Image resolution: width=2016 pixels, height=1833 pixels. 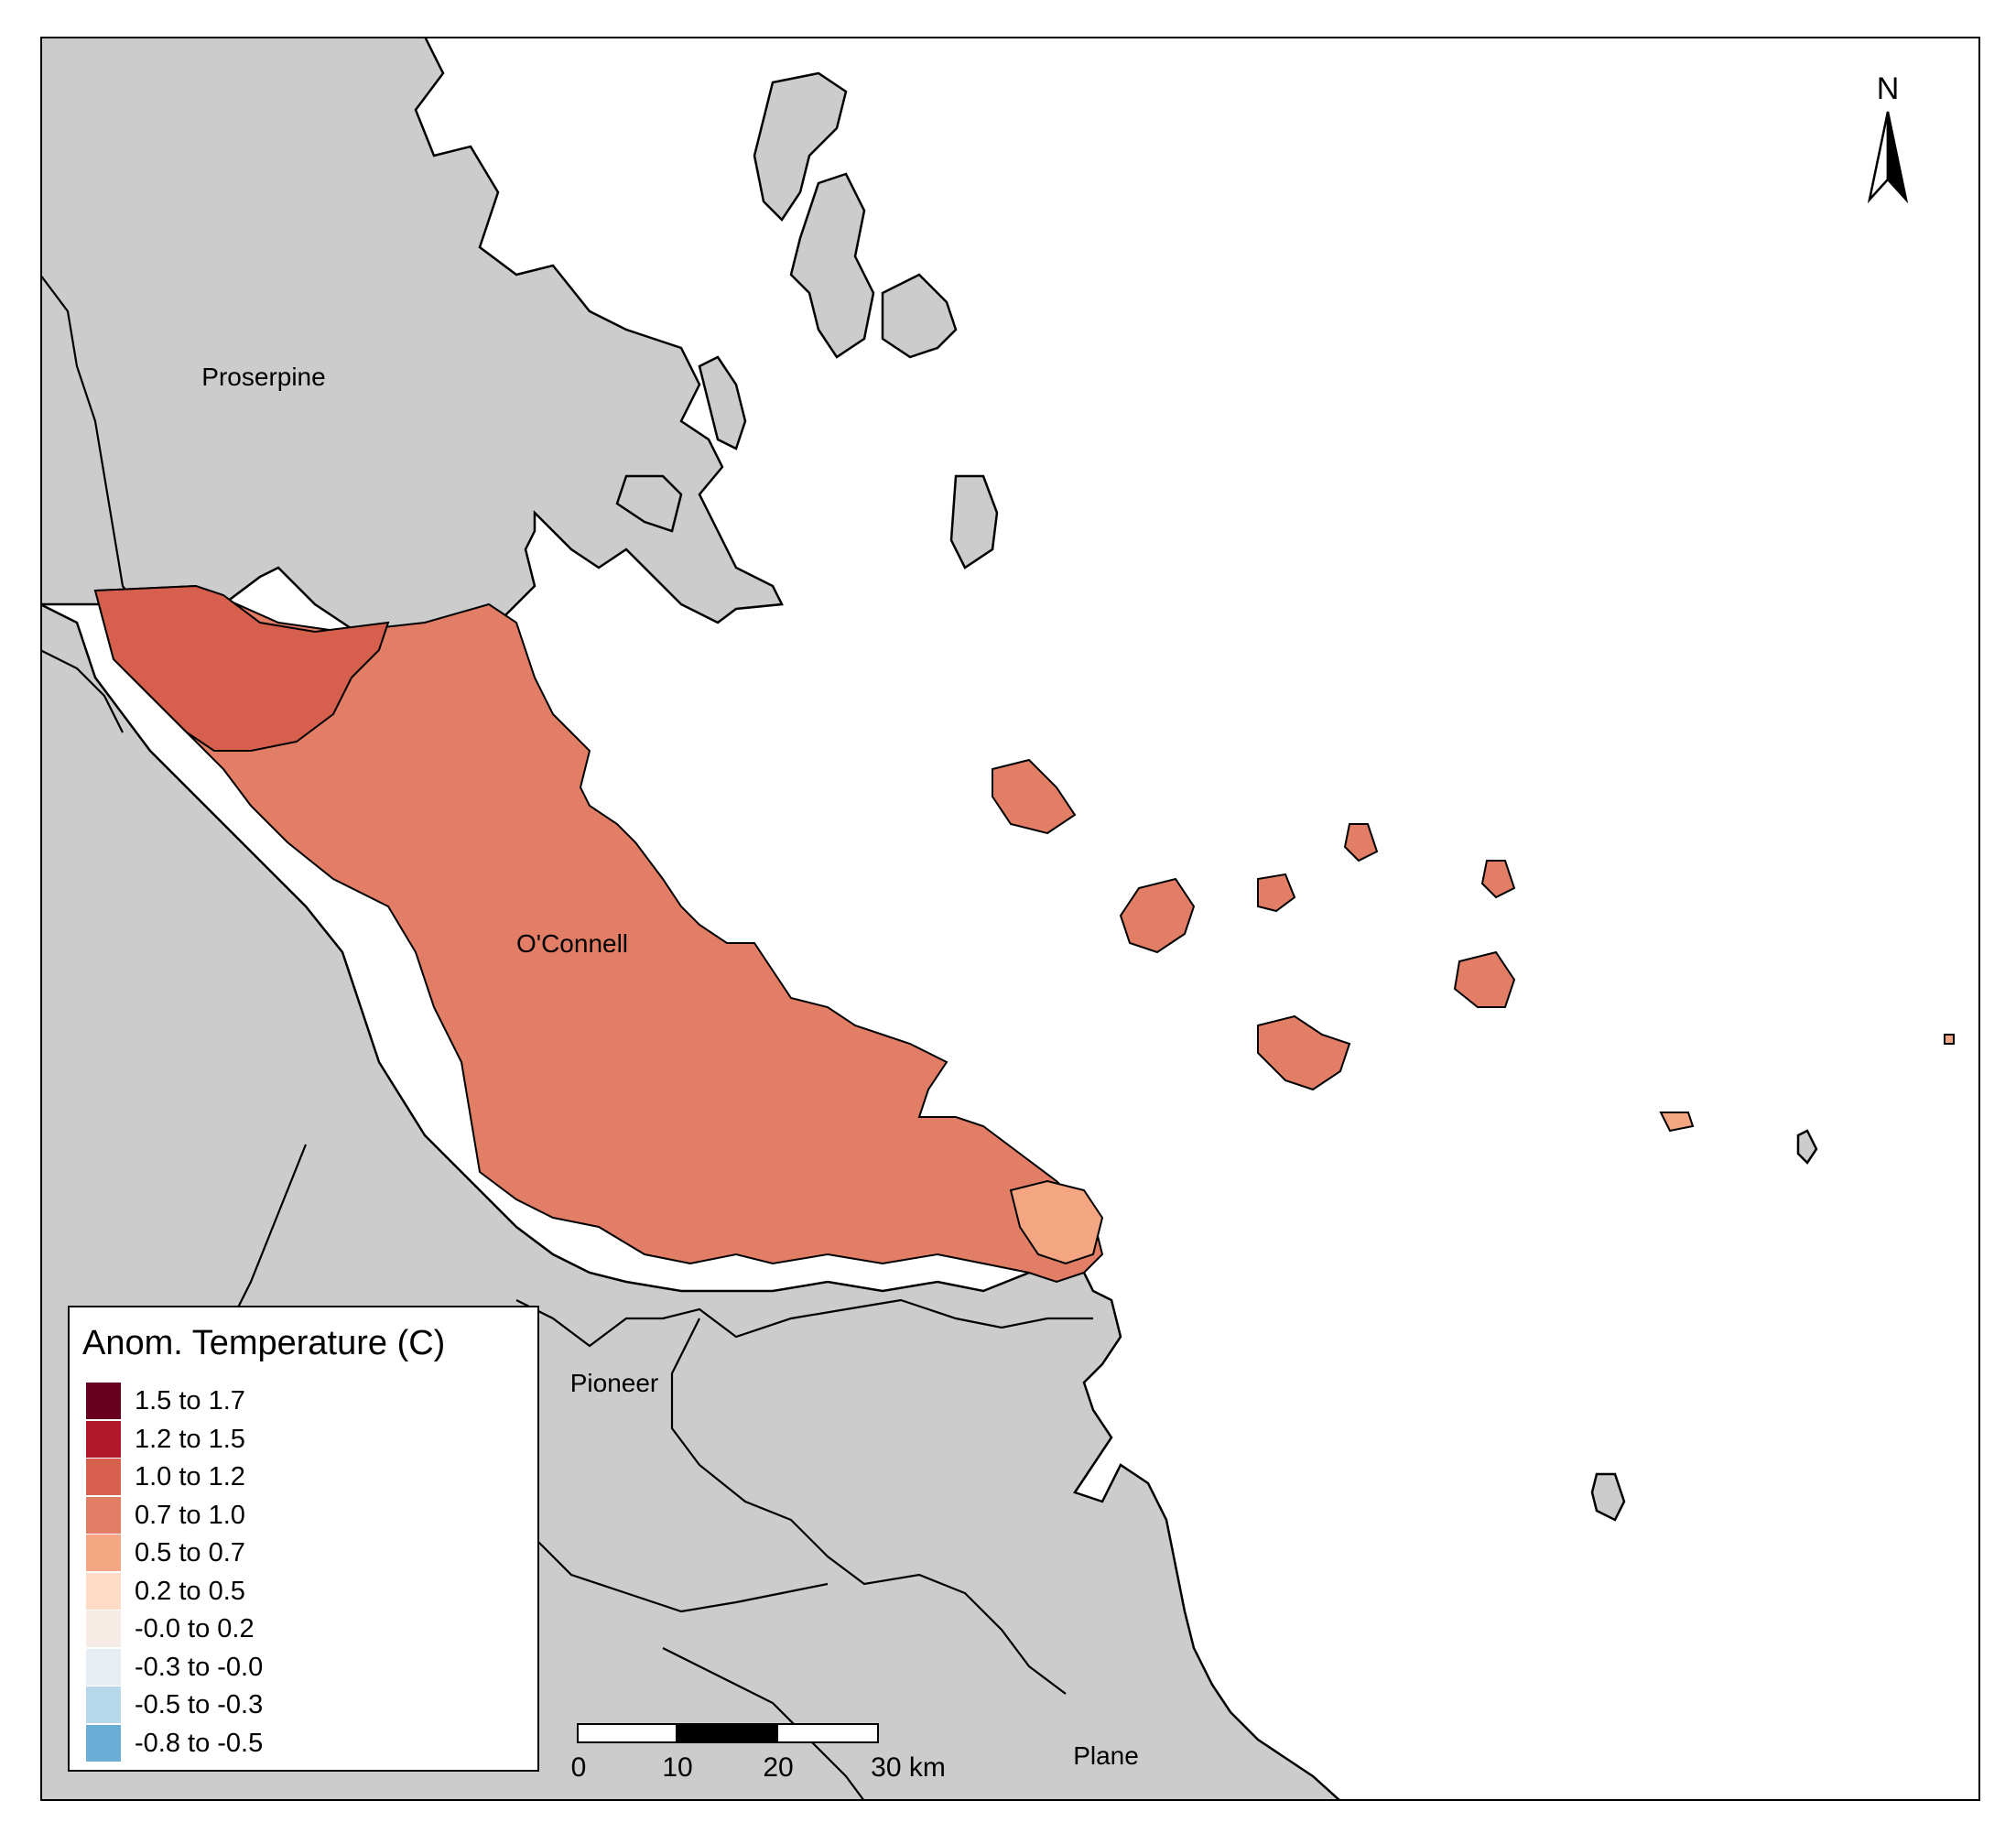 What do you see at coordinates (1888, 88) in the screenshot?
I see `north-letter: N` at bounding box center [1888, 88].